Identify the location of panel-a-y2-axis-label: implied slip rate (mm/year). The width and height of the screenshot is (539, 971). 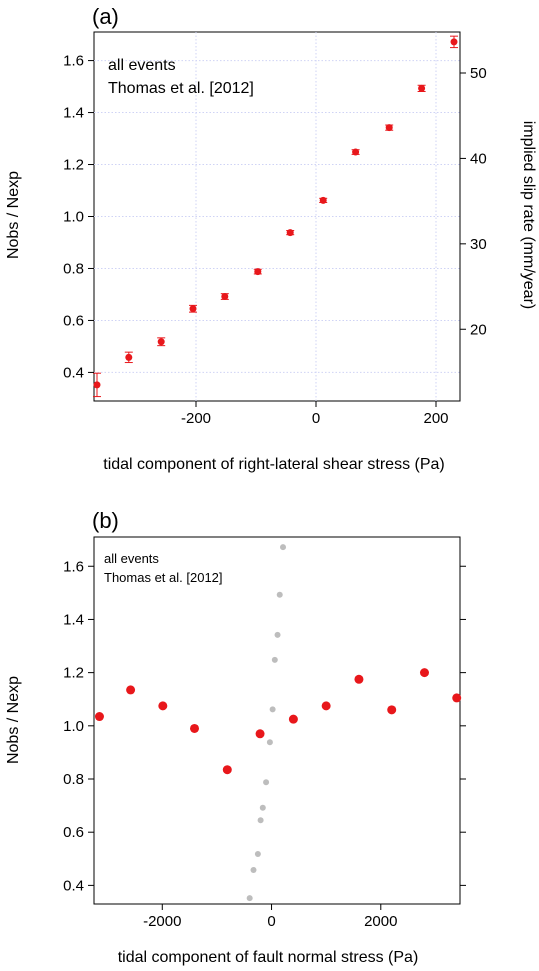
(528, 215).